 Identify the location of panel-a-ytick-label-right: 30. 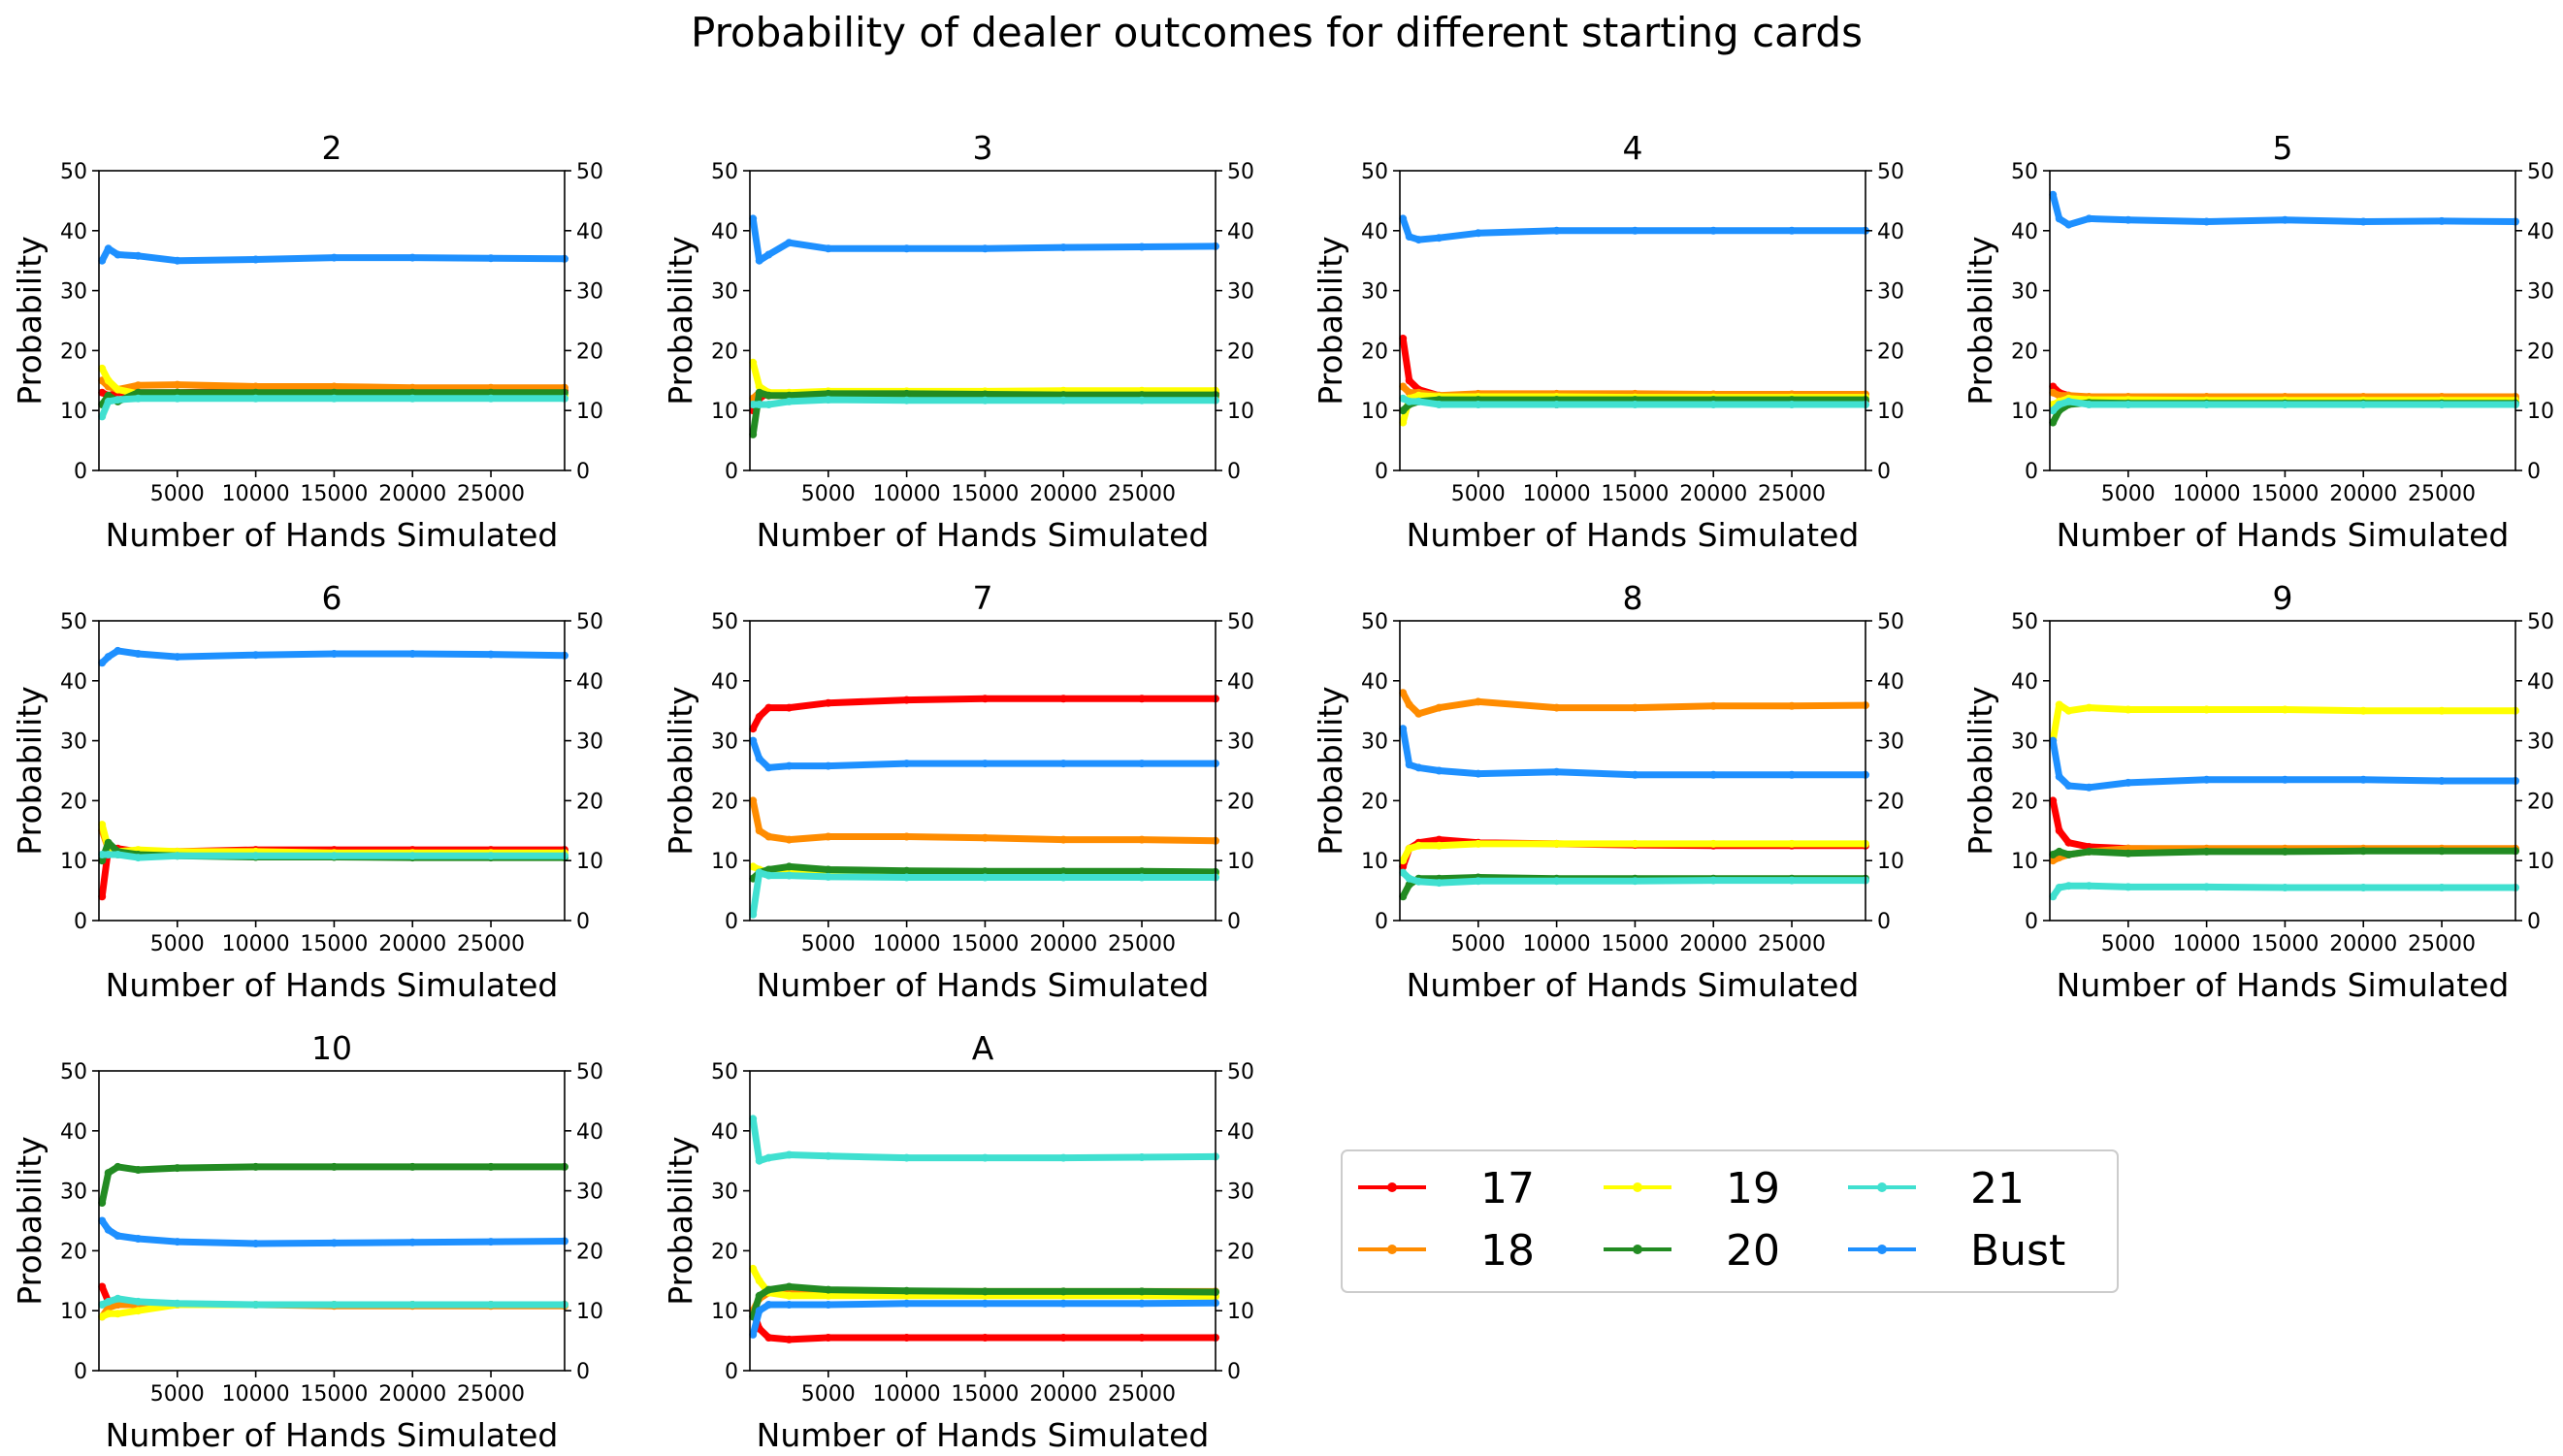
(1240, 1193).